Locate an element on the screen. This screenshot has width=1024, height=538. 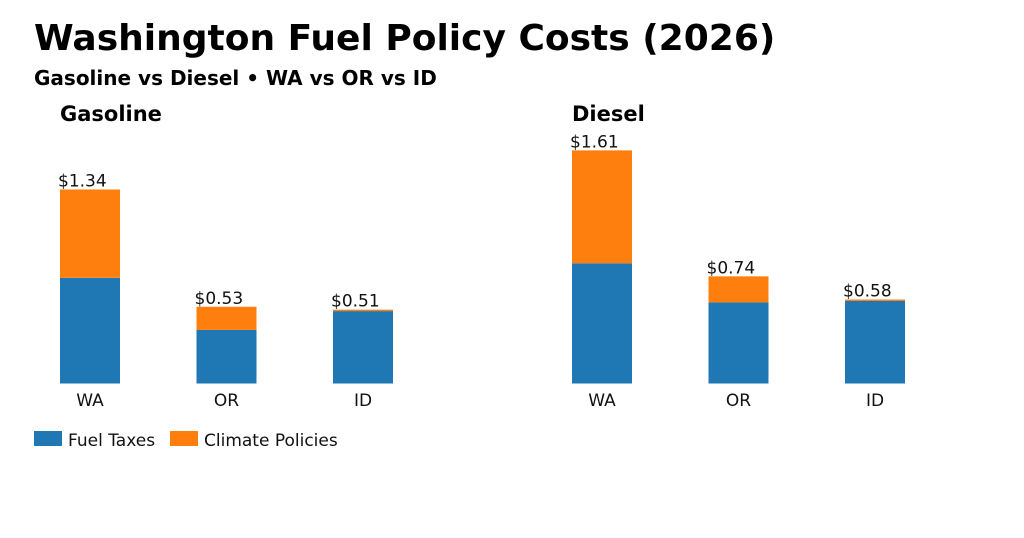
data-label: $0.74 is located at coordinates (731, 268).